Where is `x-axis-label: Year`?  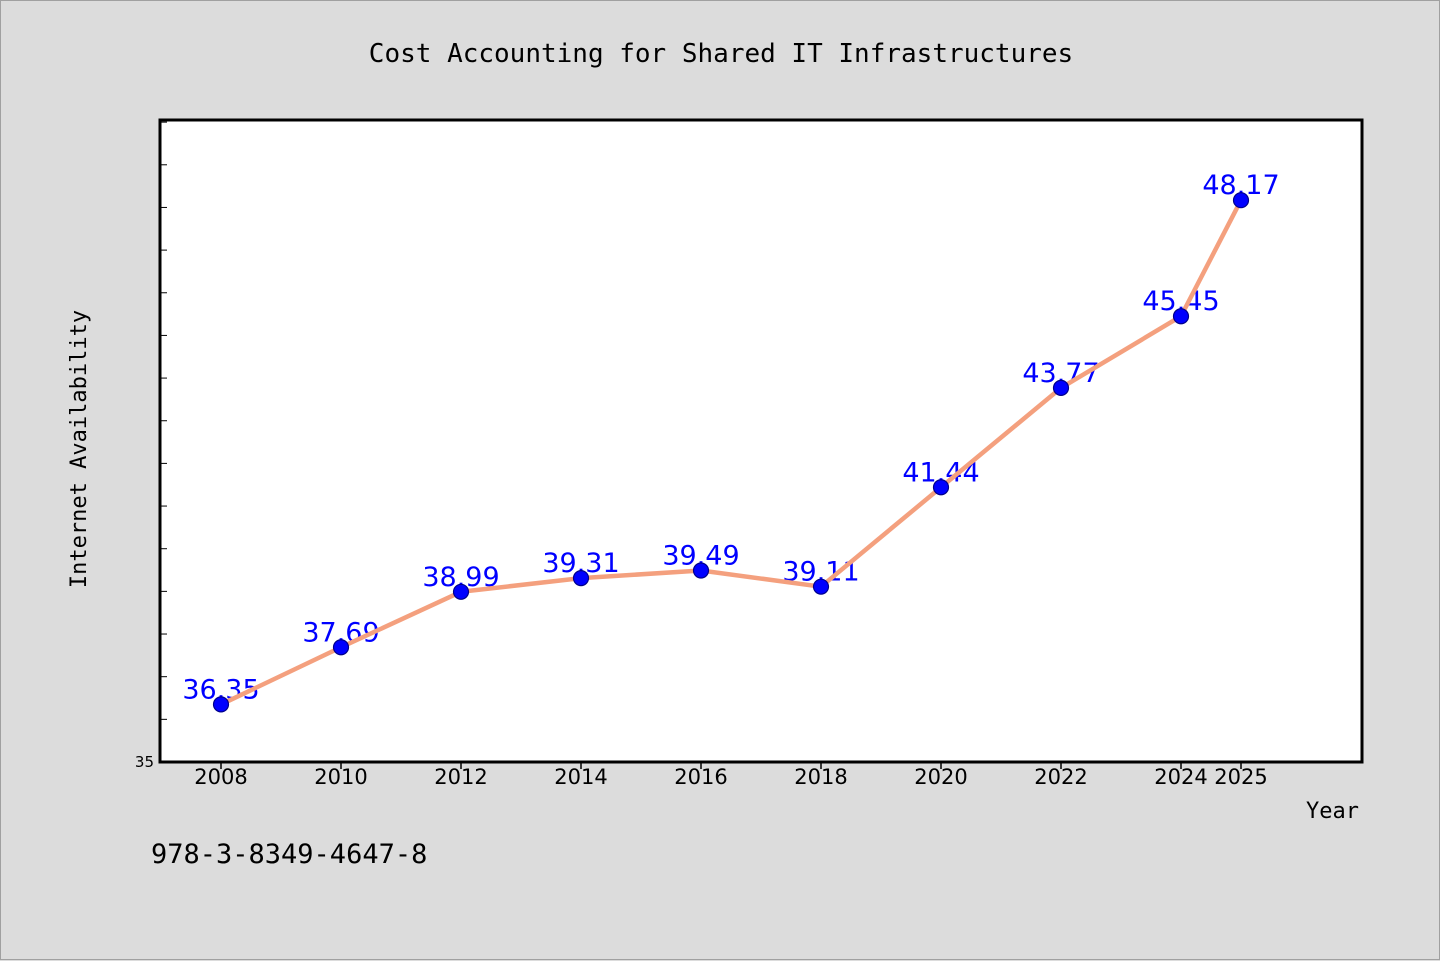 x-axis-label: Year is located at coordinates (1332, 811).